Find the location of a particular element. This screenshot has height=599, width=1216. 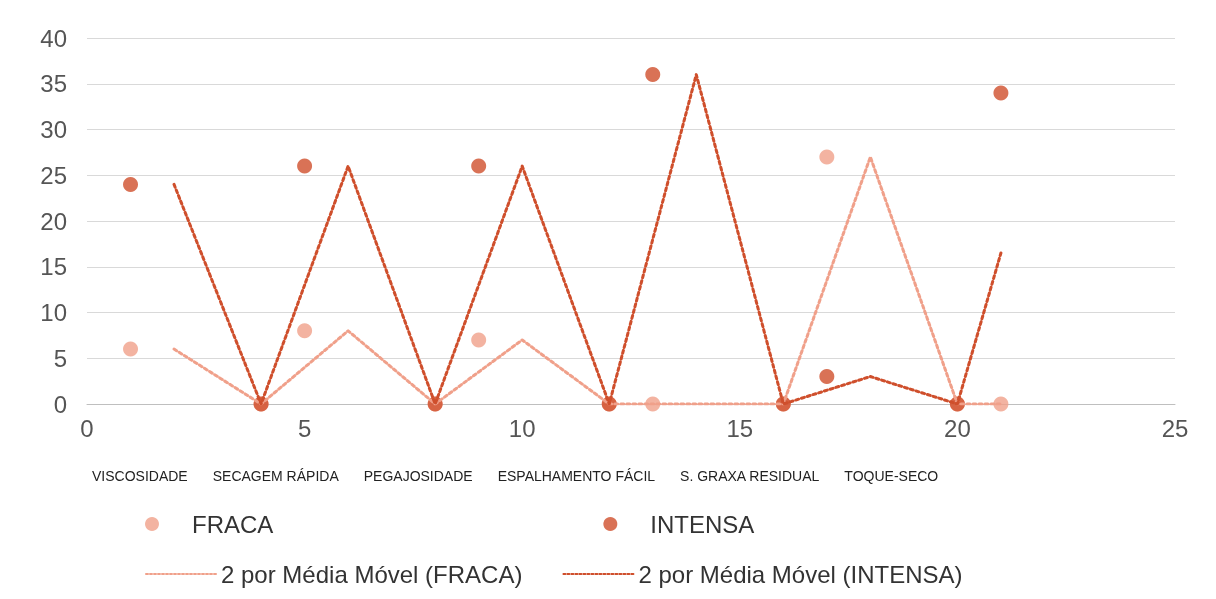

y-tick-label: 5 is located at coordinates (60, 358).